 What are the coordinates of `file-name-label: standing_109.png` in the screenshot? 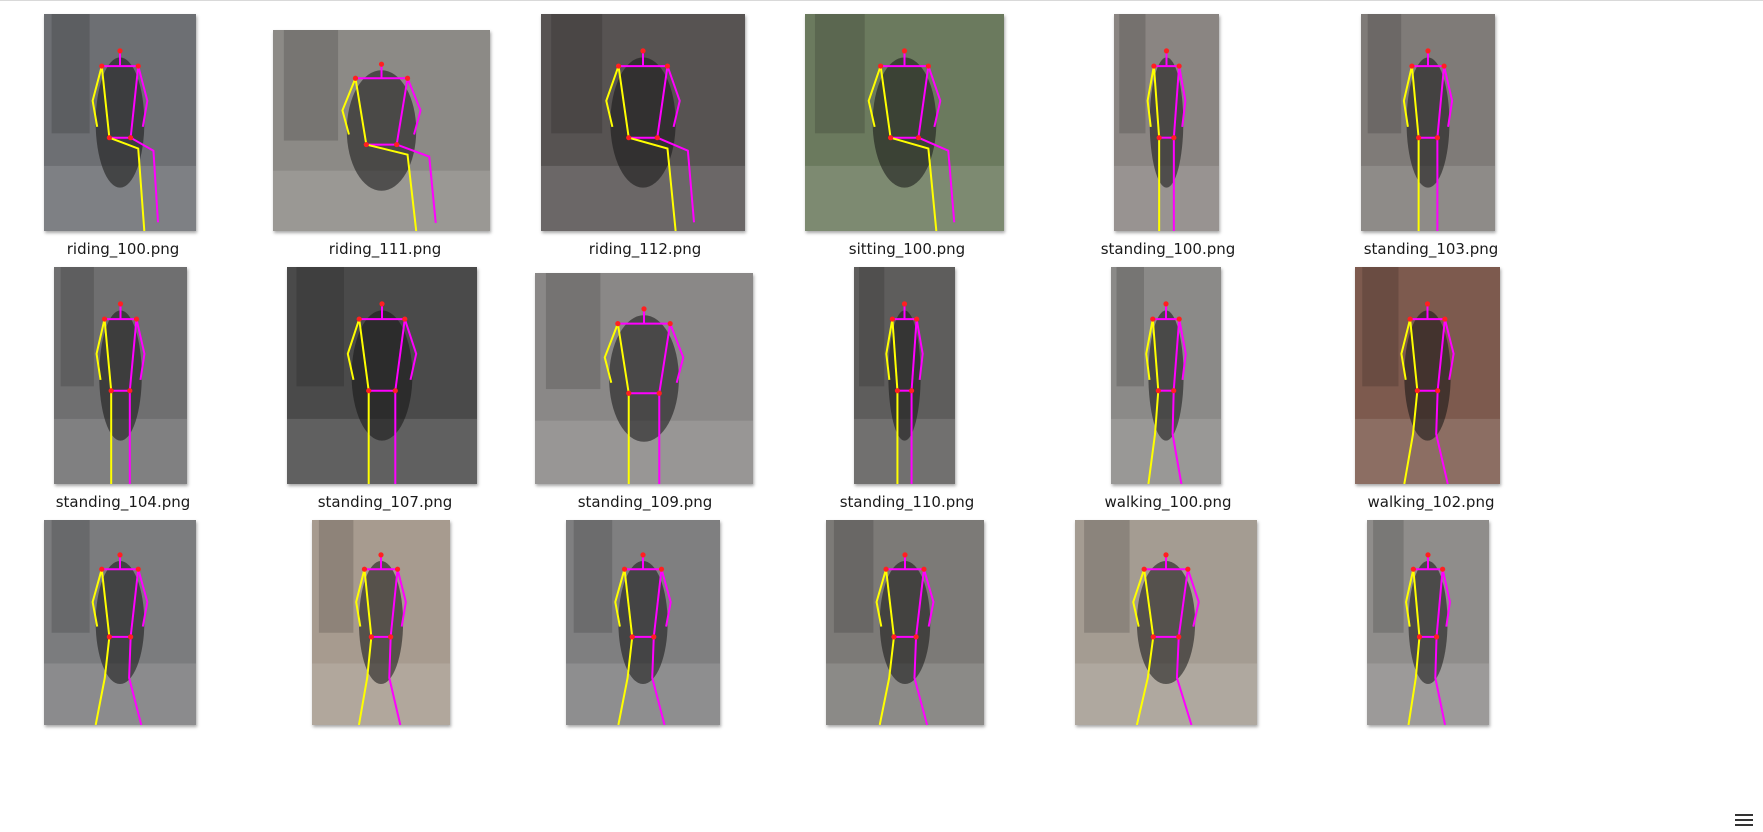 It's located at (645, 502).